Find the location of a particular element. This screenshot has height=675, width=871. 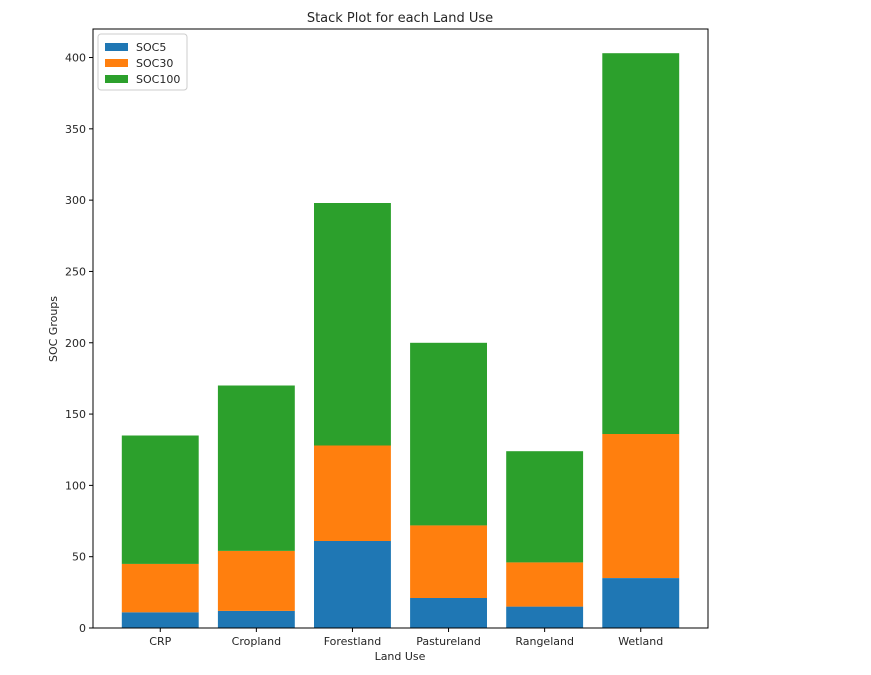

x-tick-label-crp: CRP is located at coordinates (160, 641).